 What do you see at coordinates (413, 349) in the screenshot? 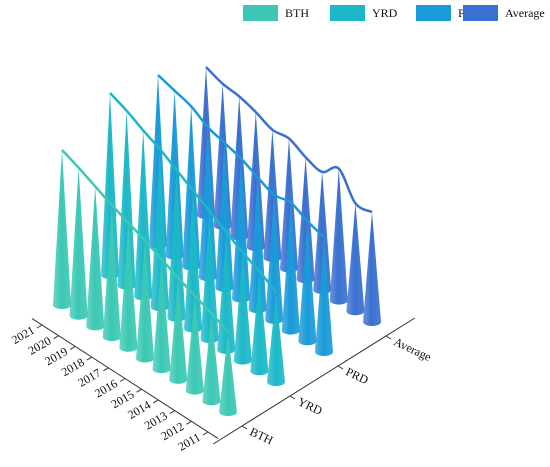
I see `series-label: Average` at bounding box center [413, 349].